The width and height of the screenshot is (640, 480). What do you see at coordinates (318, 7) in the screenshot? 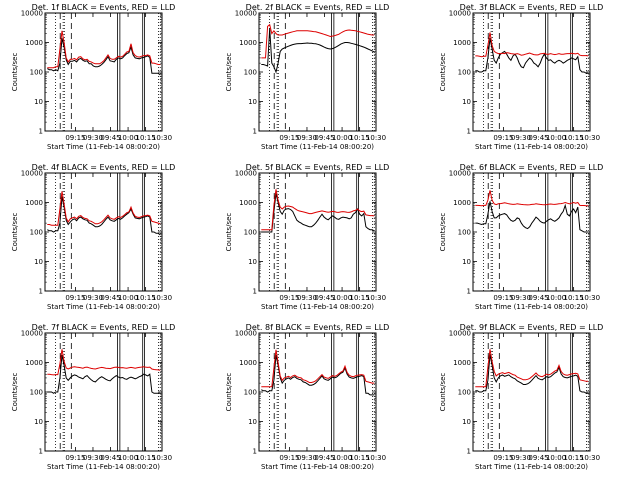
I see `panel-title: Det. 2f BLACK = Events, RED = LLD` at bounding box center [318, 7].